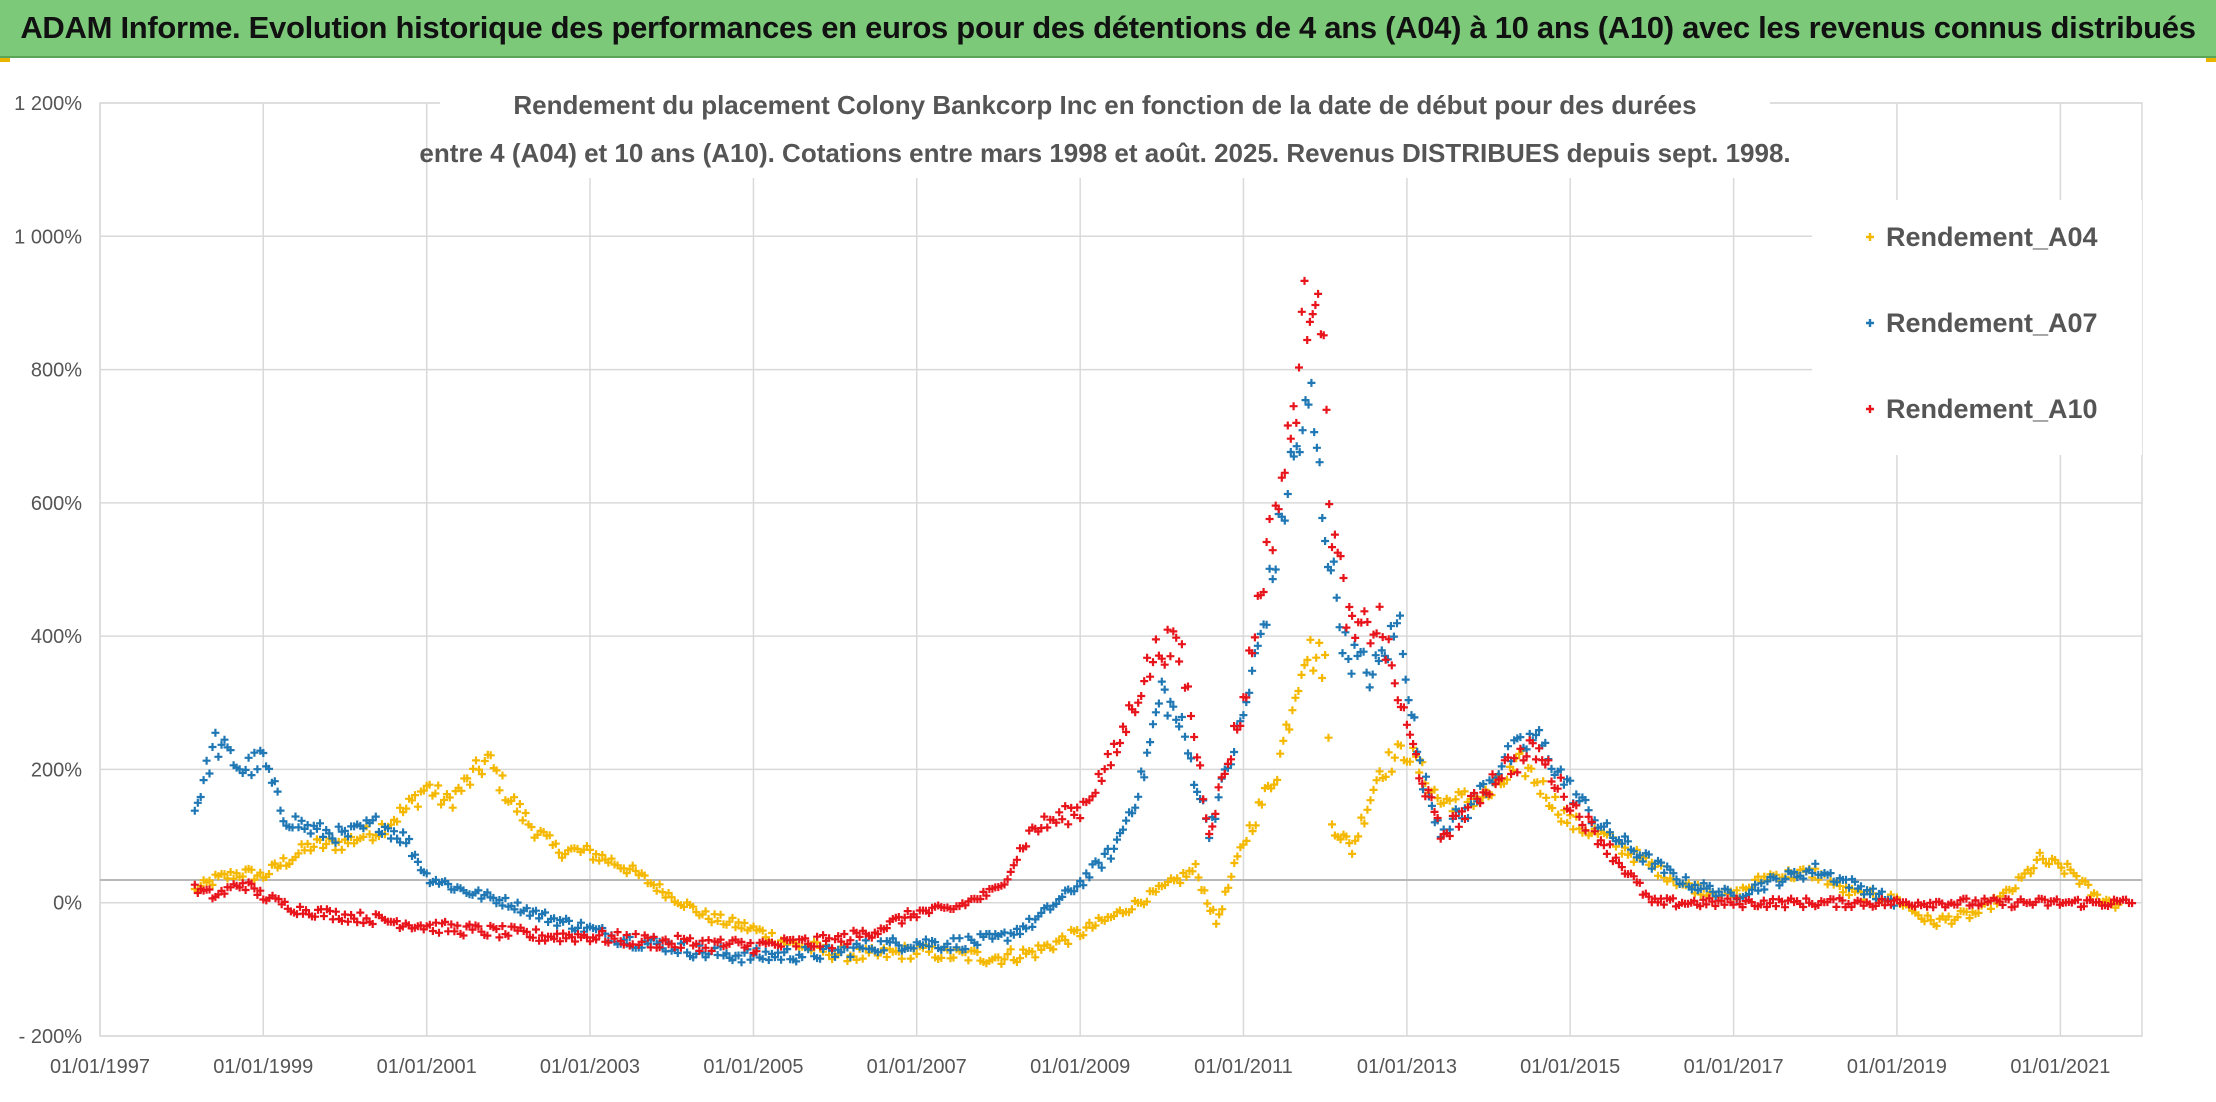 This screenshot has height=1102, width=2216. I want to click on x-tick-label: 01/01/2015, so click(1570, 1067).